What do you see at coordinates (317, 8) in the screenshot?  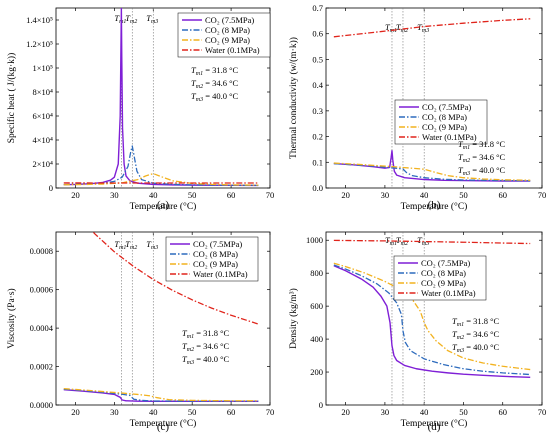 I see `y-tick-label: 0.7` at bounding box center [317, 8].